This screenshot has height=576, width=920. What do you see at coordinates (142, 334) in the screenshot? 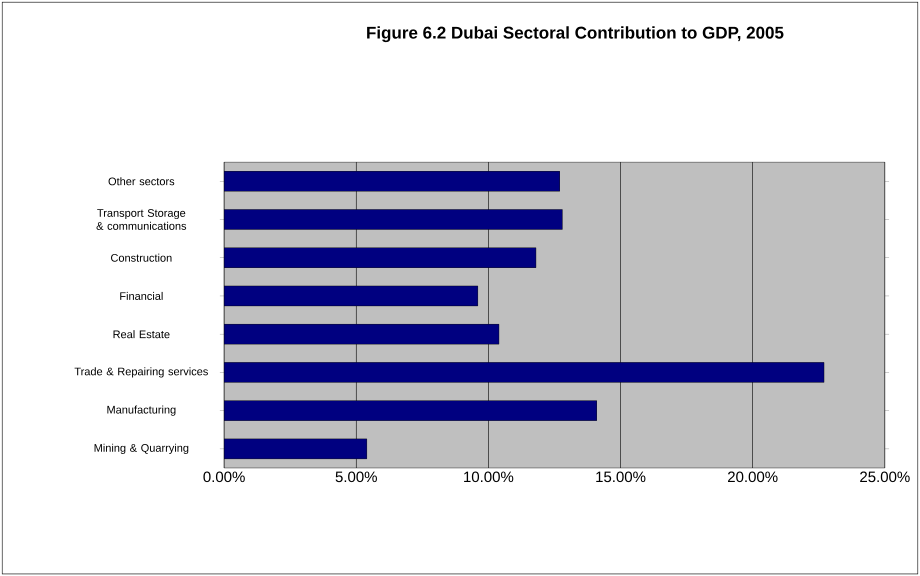
I see `y-tick-label: Real Estate` at bounding box center [142, 334].